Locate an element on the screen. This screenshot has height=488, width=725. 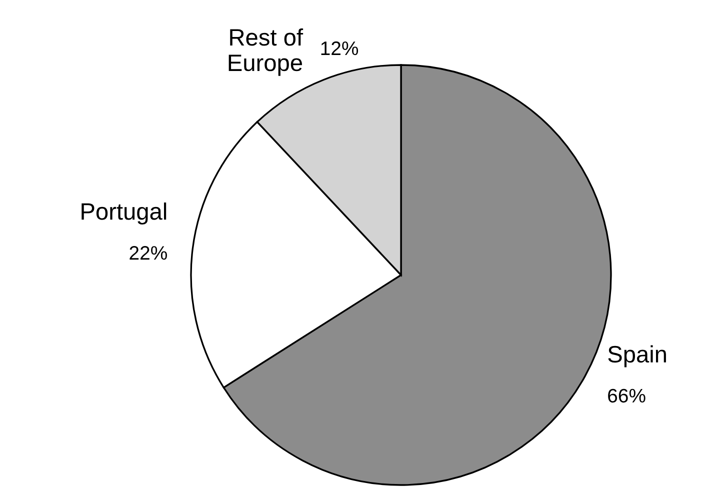
slice-label: Rest of Europe is located at coordinates (266, 52).